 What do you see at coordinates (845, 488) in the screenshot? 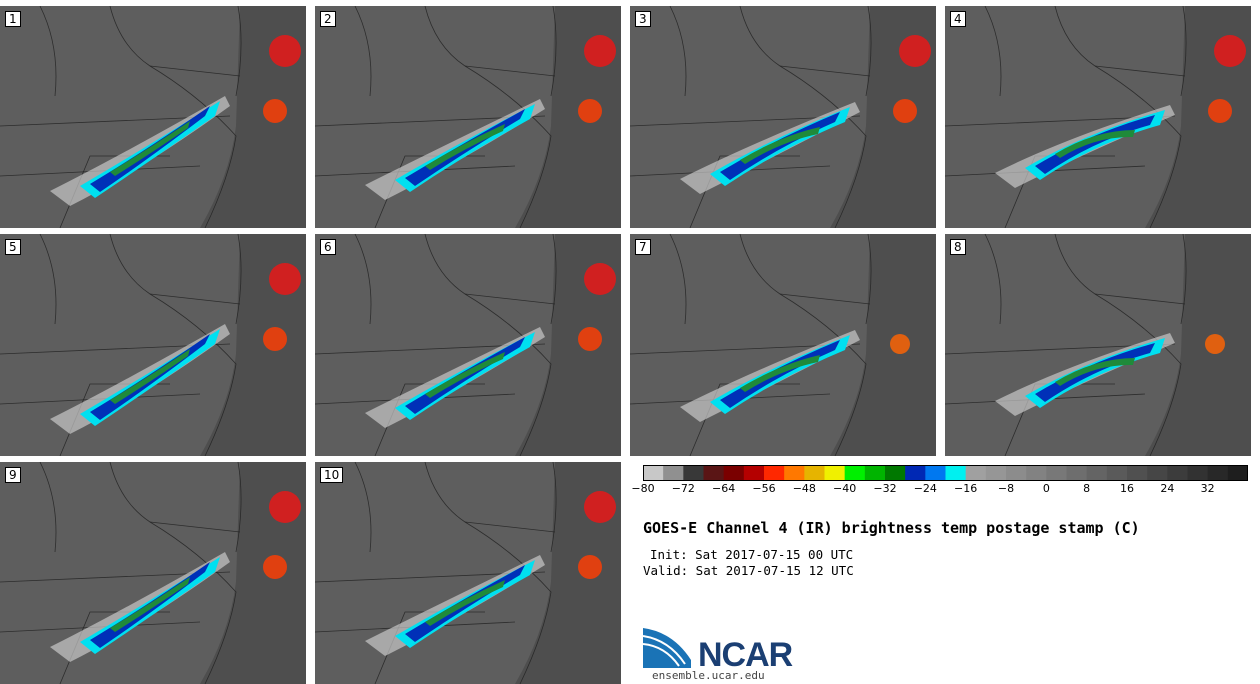
I see `colorbar-tick-label: −40` at bounding box center [845, 488].